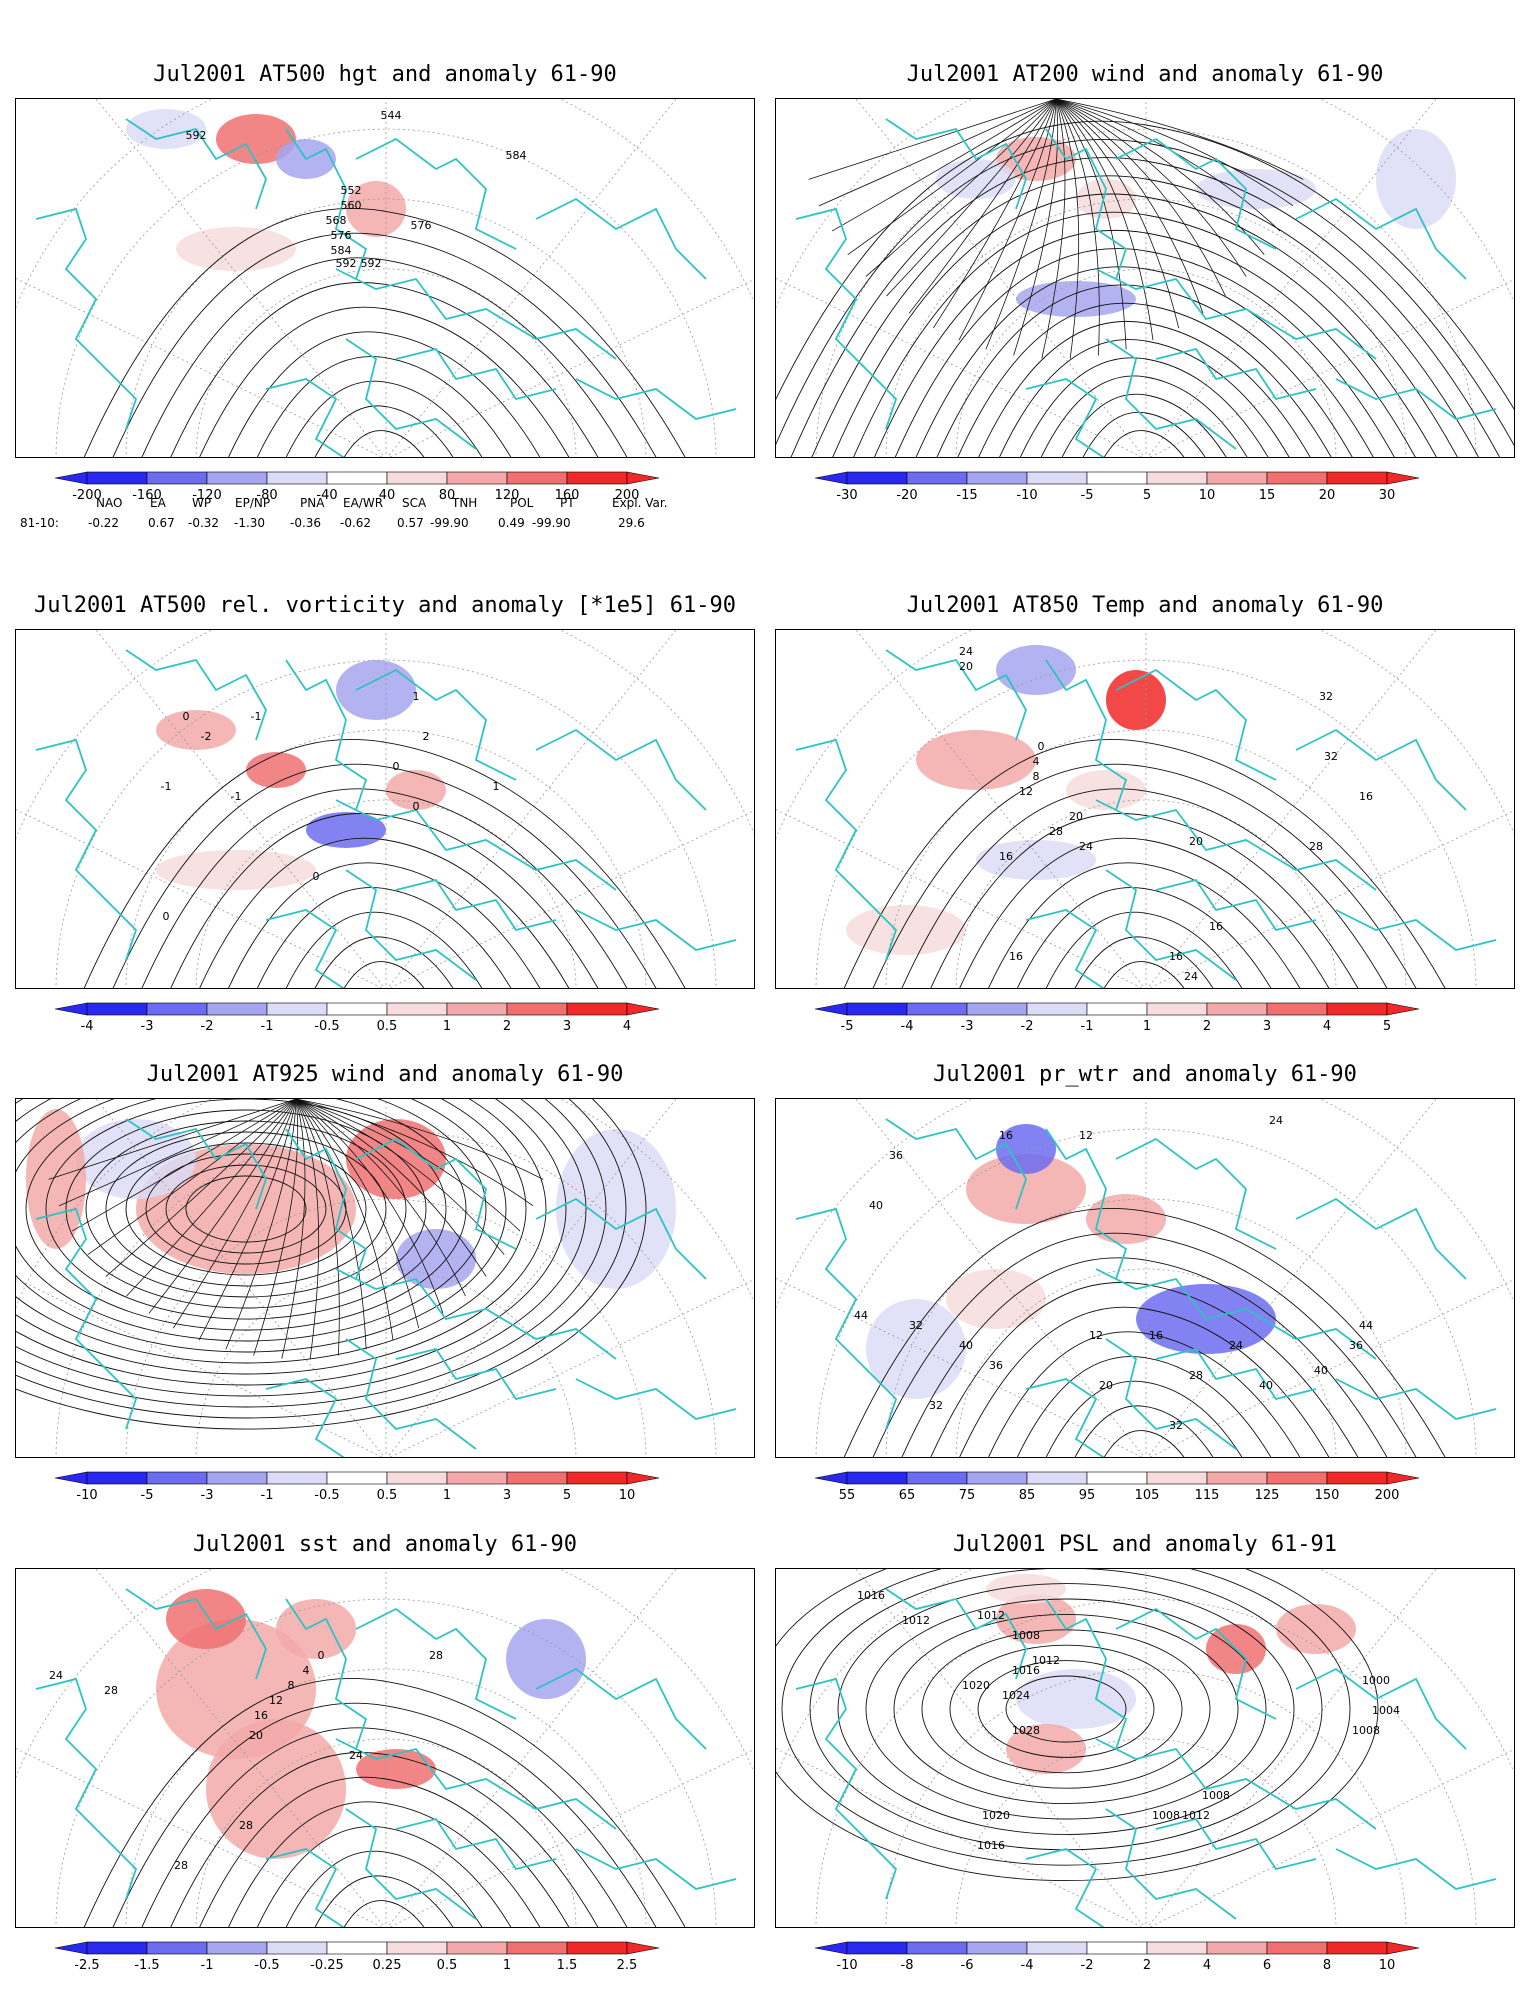  I want to click on contour-label: 12, so click(276, 1700).